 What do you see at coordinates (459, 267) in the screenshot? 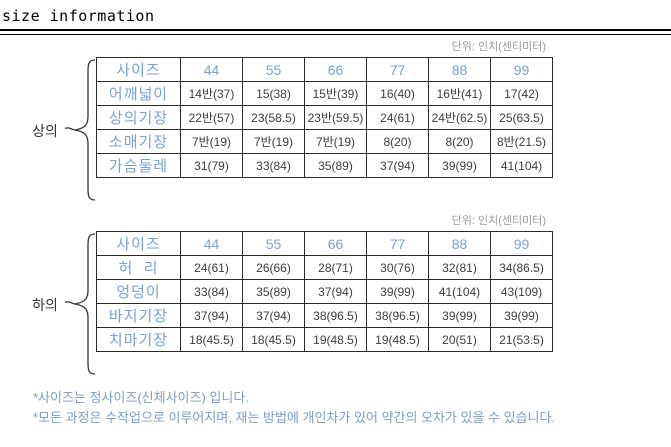
I see `value-cell: 32(81)` at bounding box center [459, 267].